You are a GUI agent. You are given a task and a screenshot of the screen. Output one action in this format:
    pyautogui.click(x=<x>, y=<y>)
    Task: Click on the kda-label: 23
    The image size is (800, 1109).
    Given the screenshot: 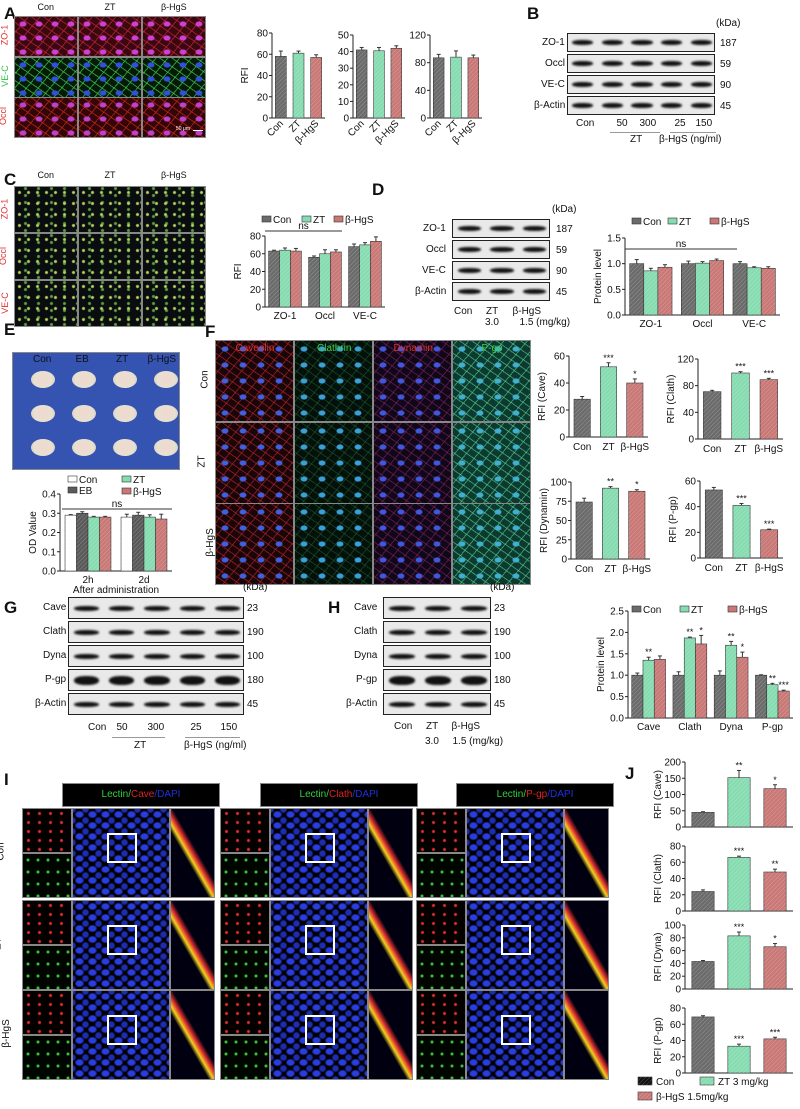 What is the action you would take?
    pyautogui.click(x=500, y=608)
    